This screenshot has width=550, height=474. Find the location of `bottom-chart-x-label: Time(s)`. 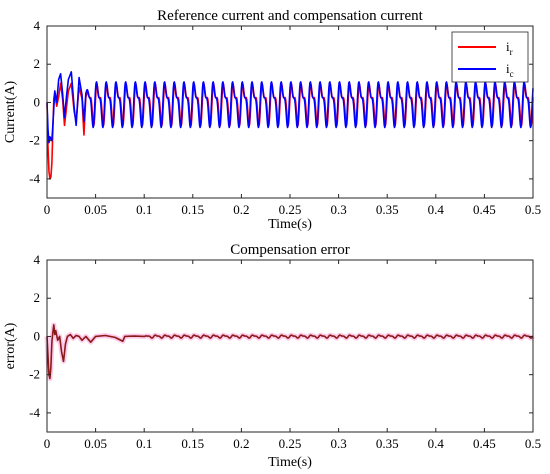

bottom-chart-x-label: Time(s) is located at coordinates (290, 462).